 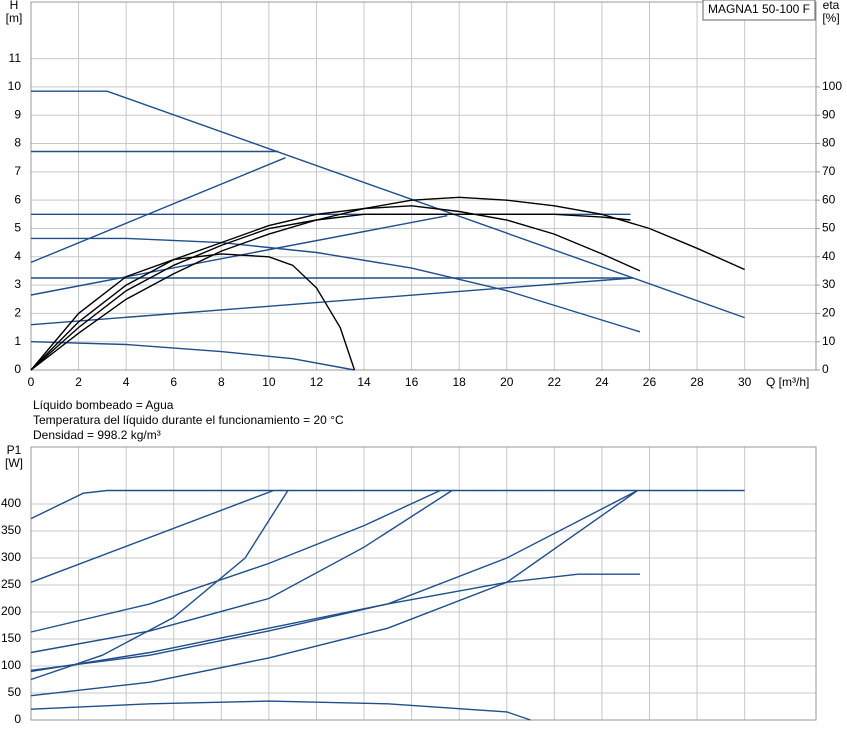 I want to click on y-tick-label: 8, so click(x=17, y=143).